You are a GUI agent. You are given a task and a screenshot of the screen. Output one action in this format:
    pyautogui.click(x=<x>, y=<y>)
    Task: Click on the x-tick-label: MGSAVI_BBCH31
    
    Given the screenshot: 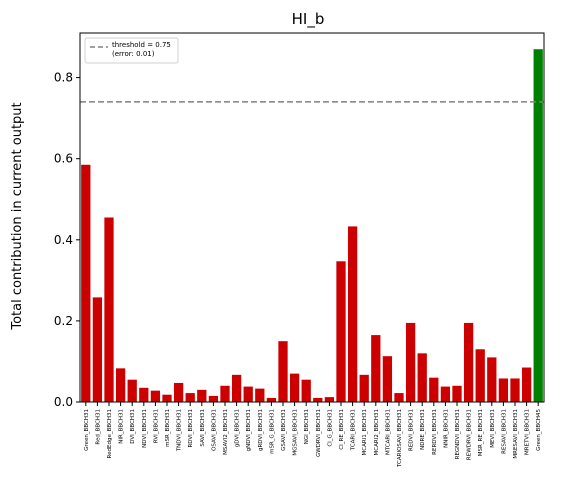 What is the action you would take?
    pyautogui.click(x=296, y=432)
    